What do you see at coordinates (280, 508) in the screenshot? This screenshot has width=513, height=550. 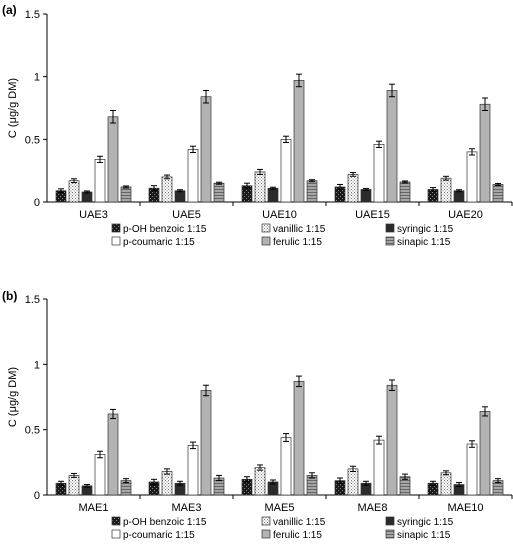 I see `x-tick-label: MAE5` at bounding box center [280, 508].